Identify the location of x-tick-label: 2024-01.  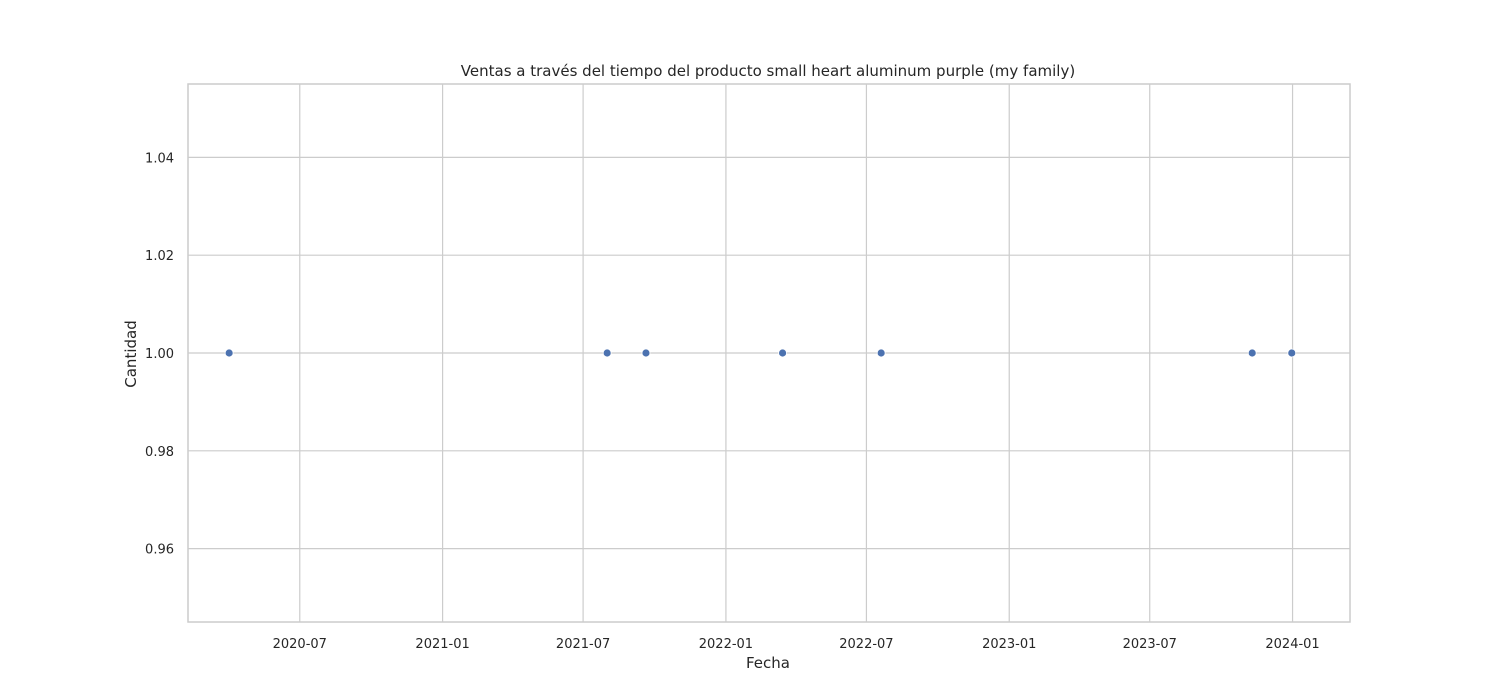
(1292, 644).